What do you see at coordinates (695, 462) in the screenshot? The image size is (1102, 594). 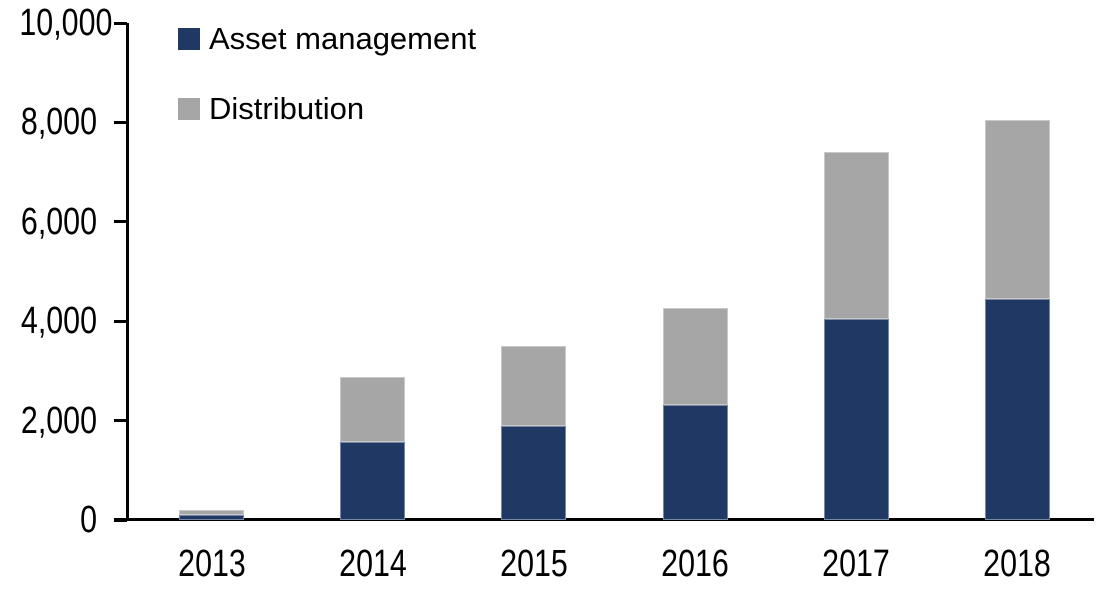 I see `bar-segment-asset-management-2016` at bounding box center [695, 462].